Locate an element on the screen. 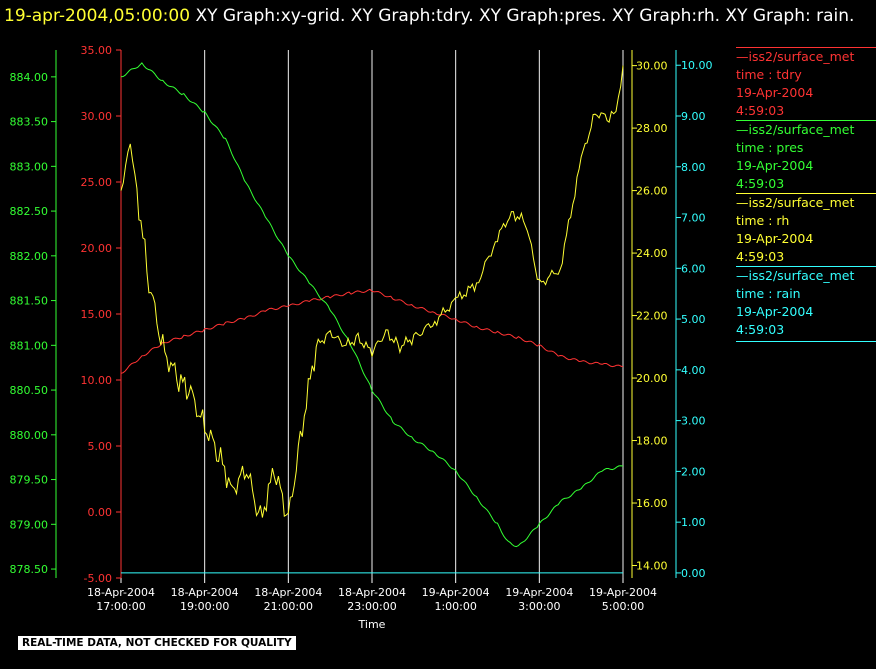 This screenshot has width=876, height=669. x-tick-label-time: 17:00:00 is located at coordinates (120, 606).